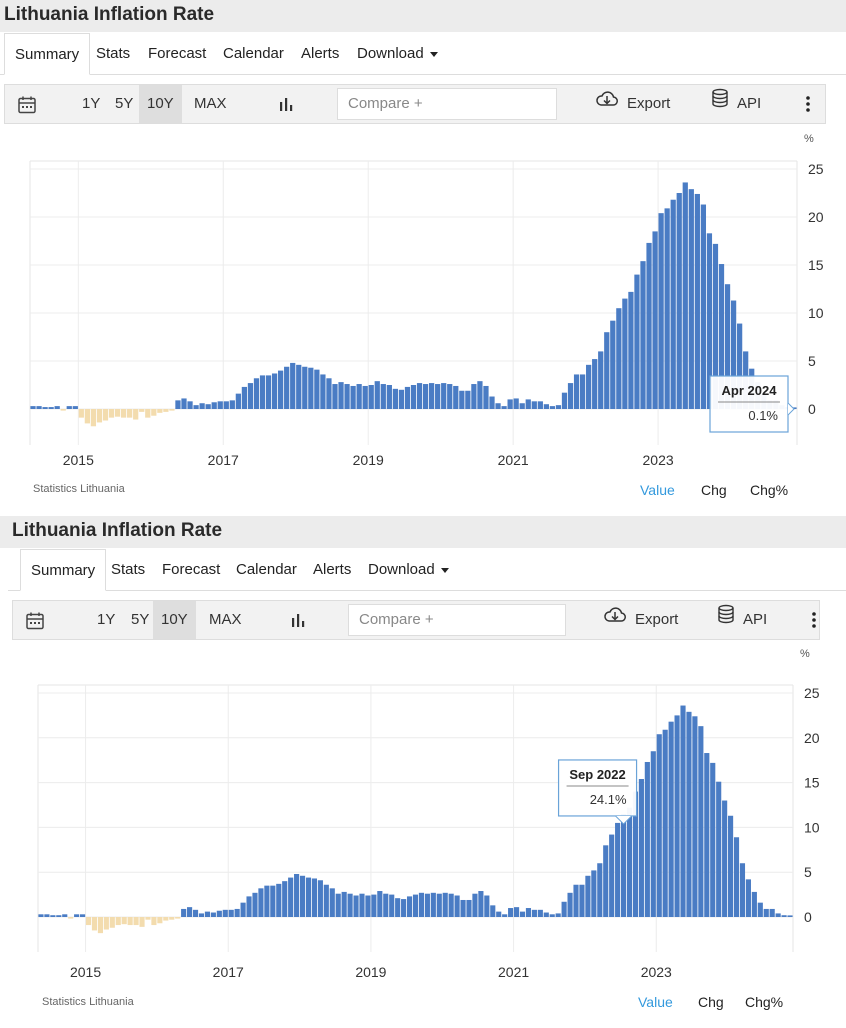  What do you see at coordinates (447, 104) in the screenshot?
I see `compare-input: Compare +` at bounding box center [447, 104].